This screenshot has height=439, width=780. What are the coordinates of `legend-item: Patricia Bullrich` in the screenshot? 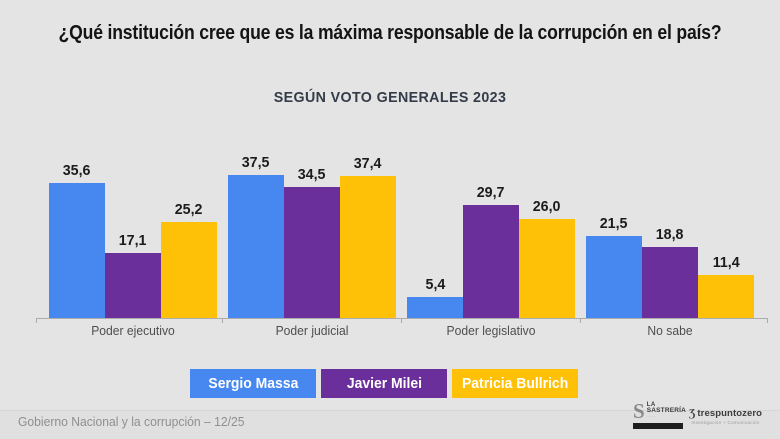 It's located at (515, 383).